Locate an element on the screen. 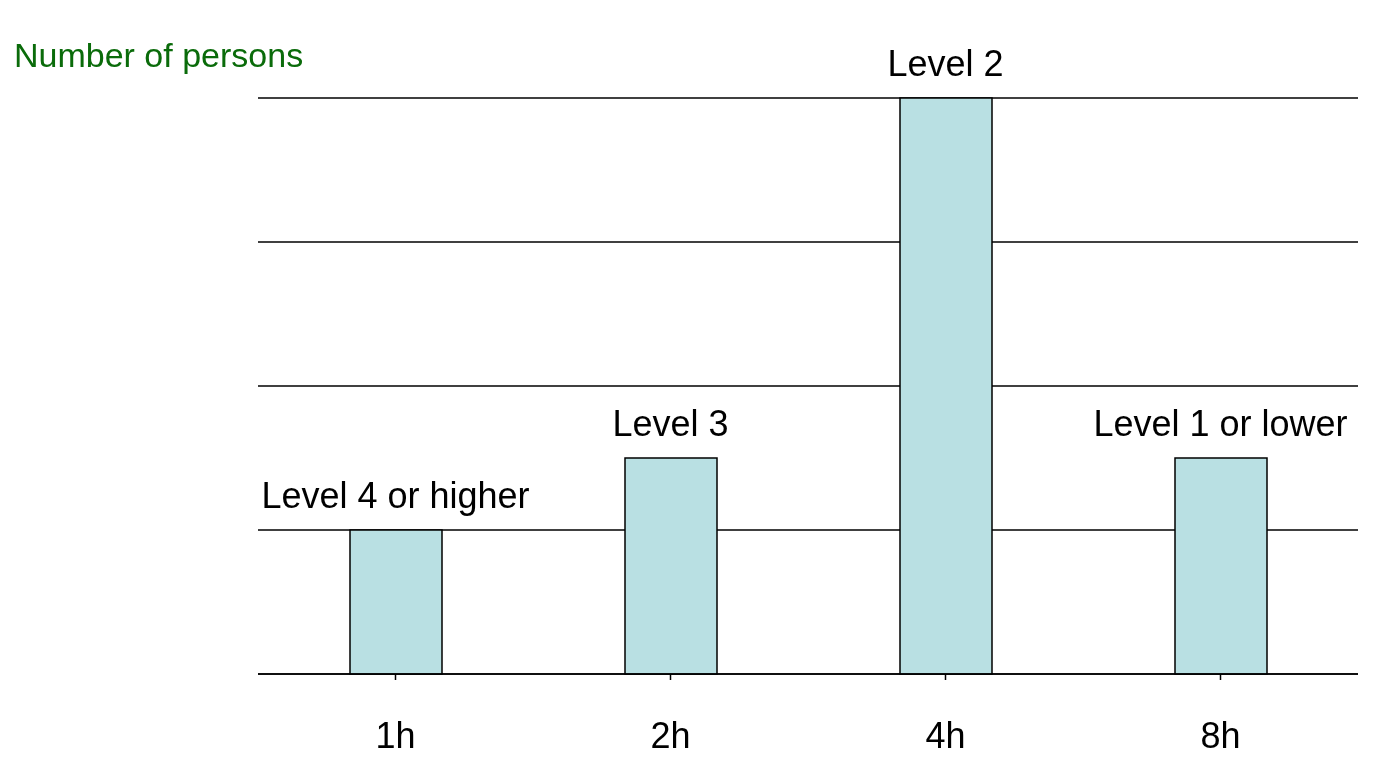  y-axis-title: Number of persons is located at coordinates (159, 55).